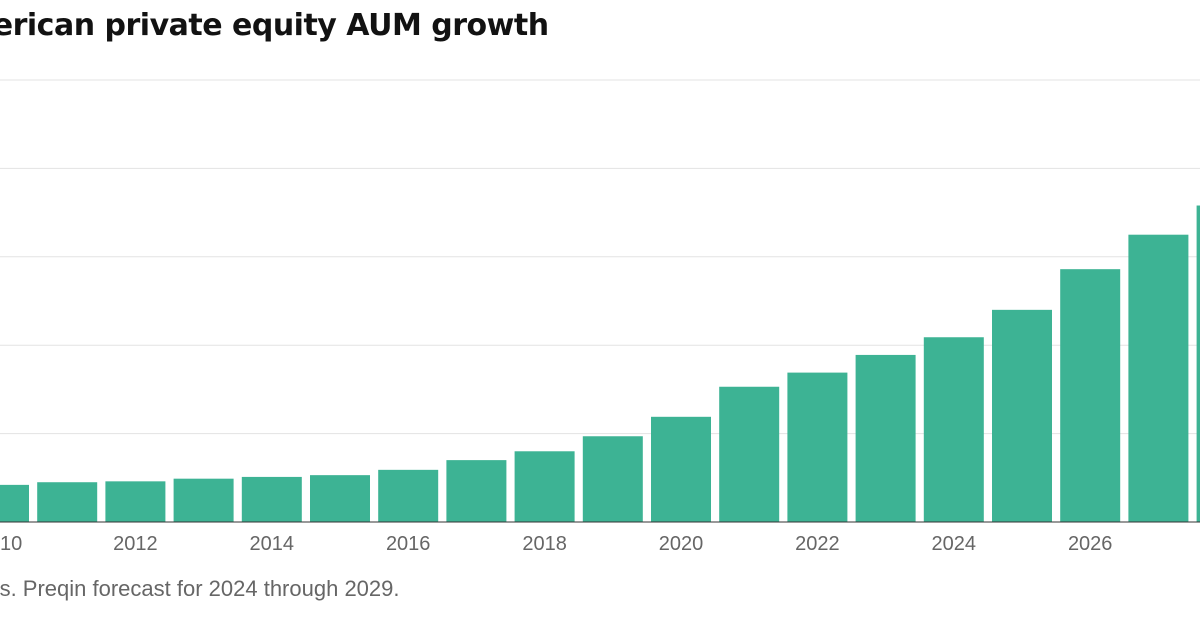 Image resolution: width=1200 pixels, height=630 pixels. What do you see at coordinates (544, 486) in the screenshot?
I see `bar-2018` at bounding box center [544, 486].